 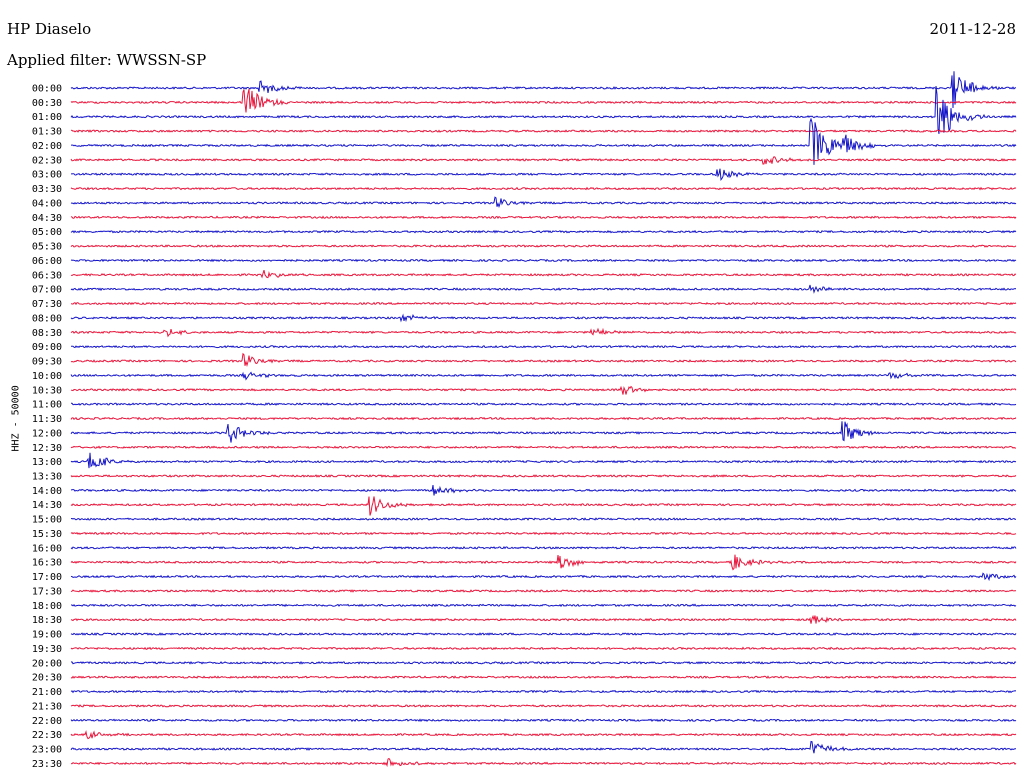 I want to click on row-label: 14:00, so click(x=47, y=491).